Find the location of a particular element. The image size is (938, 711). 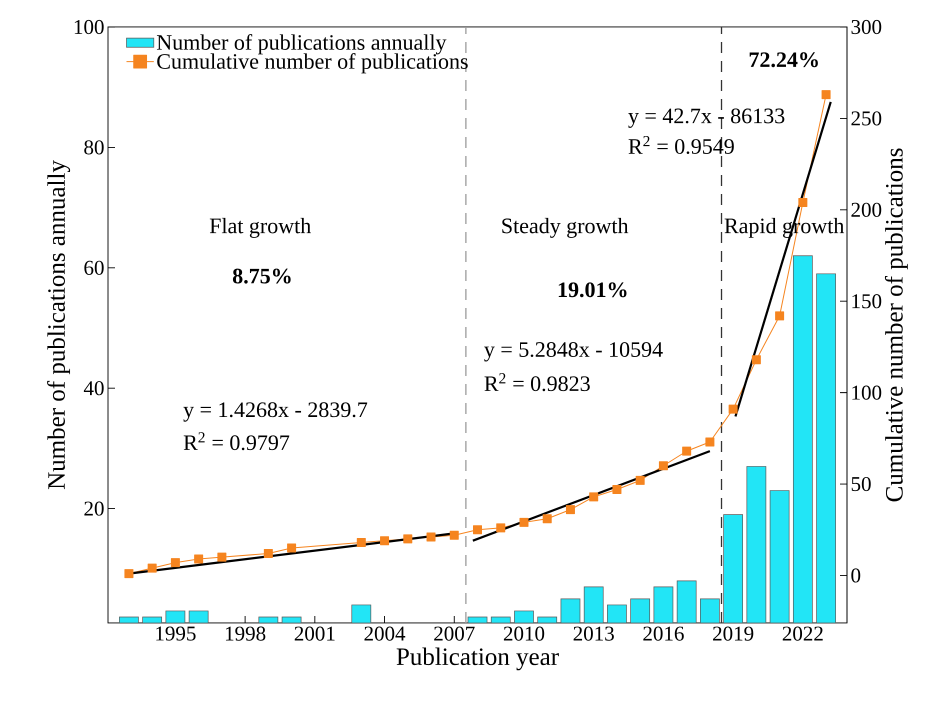

annotation: R$^{2}$ = 0.9823 is located at coordinates (537, 382).